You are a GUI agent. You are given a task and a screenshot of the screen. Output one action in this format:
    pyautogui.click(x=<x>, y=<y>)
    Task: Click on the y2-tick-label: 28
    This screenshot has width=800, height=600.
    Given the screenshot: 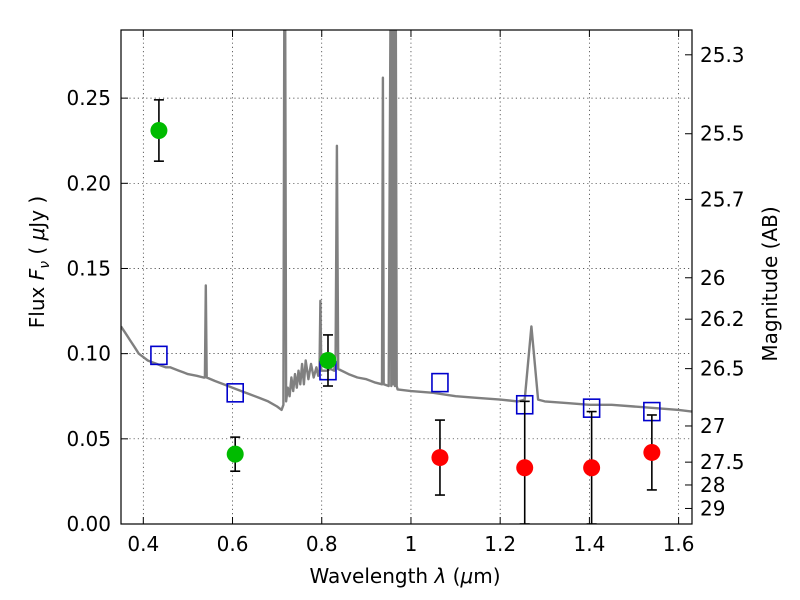 What is the action you would take?
    pyautogui.click(x=712, y=485)
    